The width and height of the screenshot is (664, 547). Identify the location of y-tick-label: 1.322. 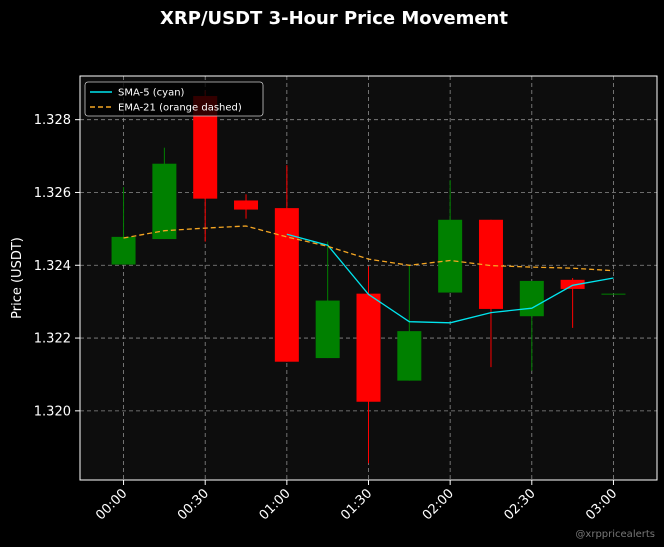
(52, 339).